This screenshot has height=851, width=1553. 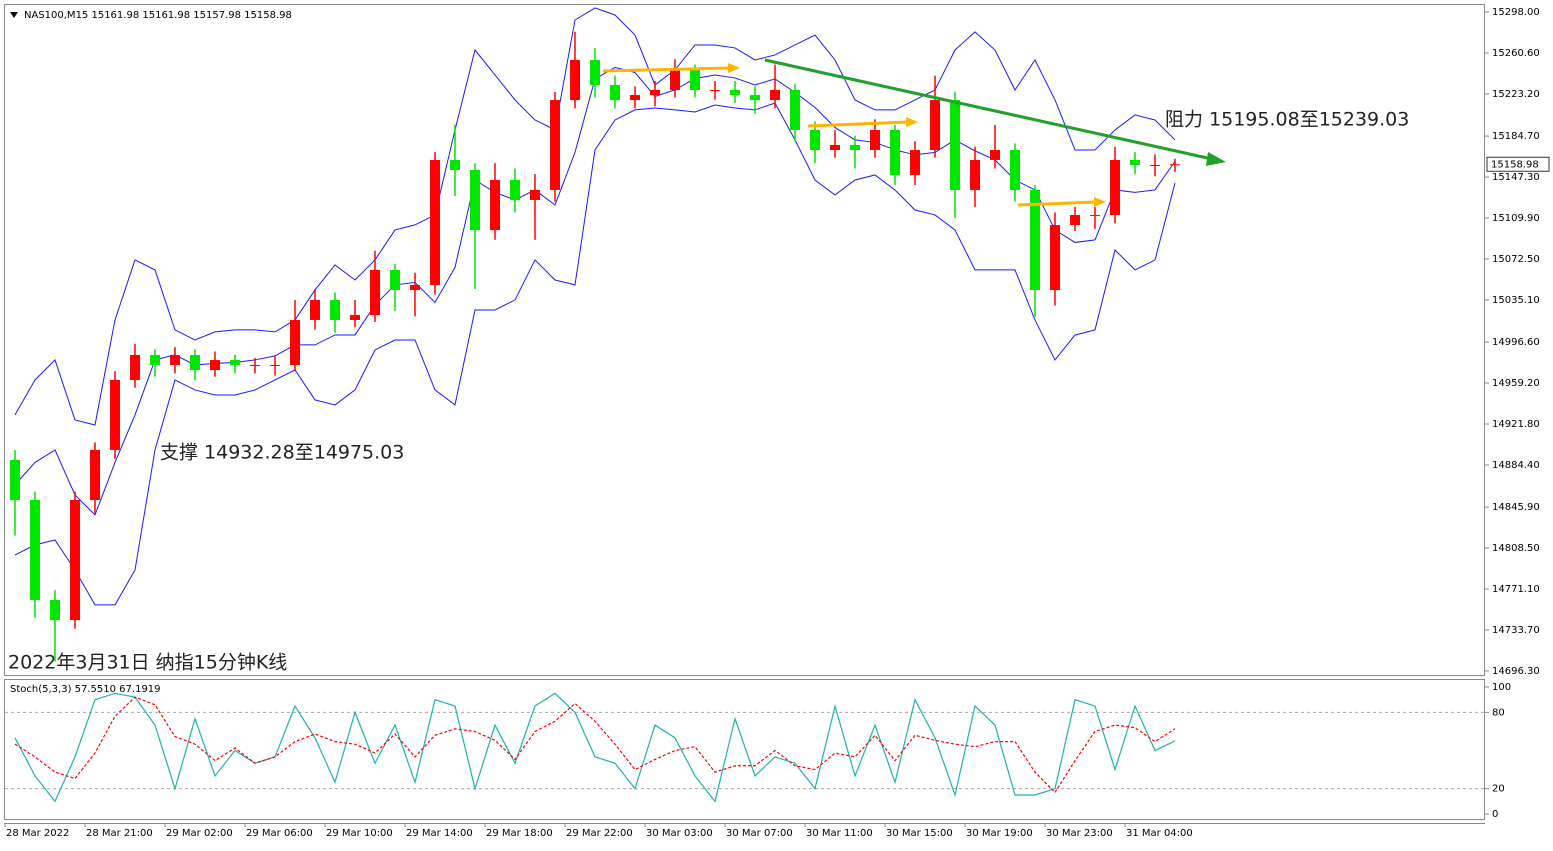 What do you see at coordinates (1216, 159) in the screenshot?
I see `trend-arrow-head` at bounding box center [1216, 159].